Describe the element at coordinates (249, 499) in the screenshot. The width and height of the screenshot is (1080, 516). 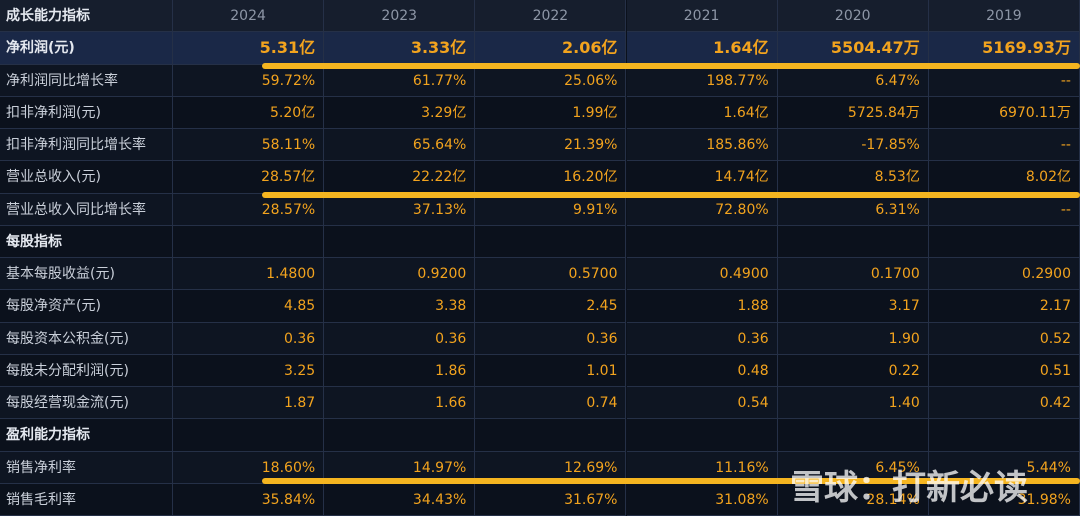
I see `value-cell: 35.84%` at that location.